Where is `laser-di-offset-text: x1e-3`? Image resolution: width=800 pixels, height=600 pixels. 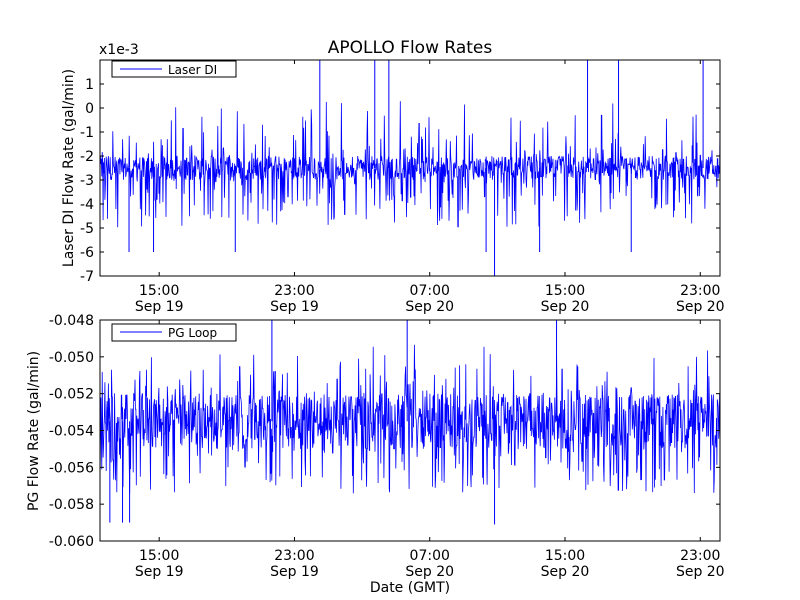 laser-di-offset-text: x1e-3 is located at coordinates (119, 50).